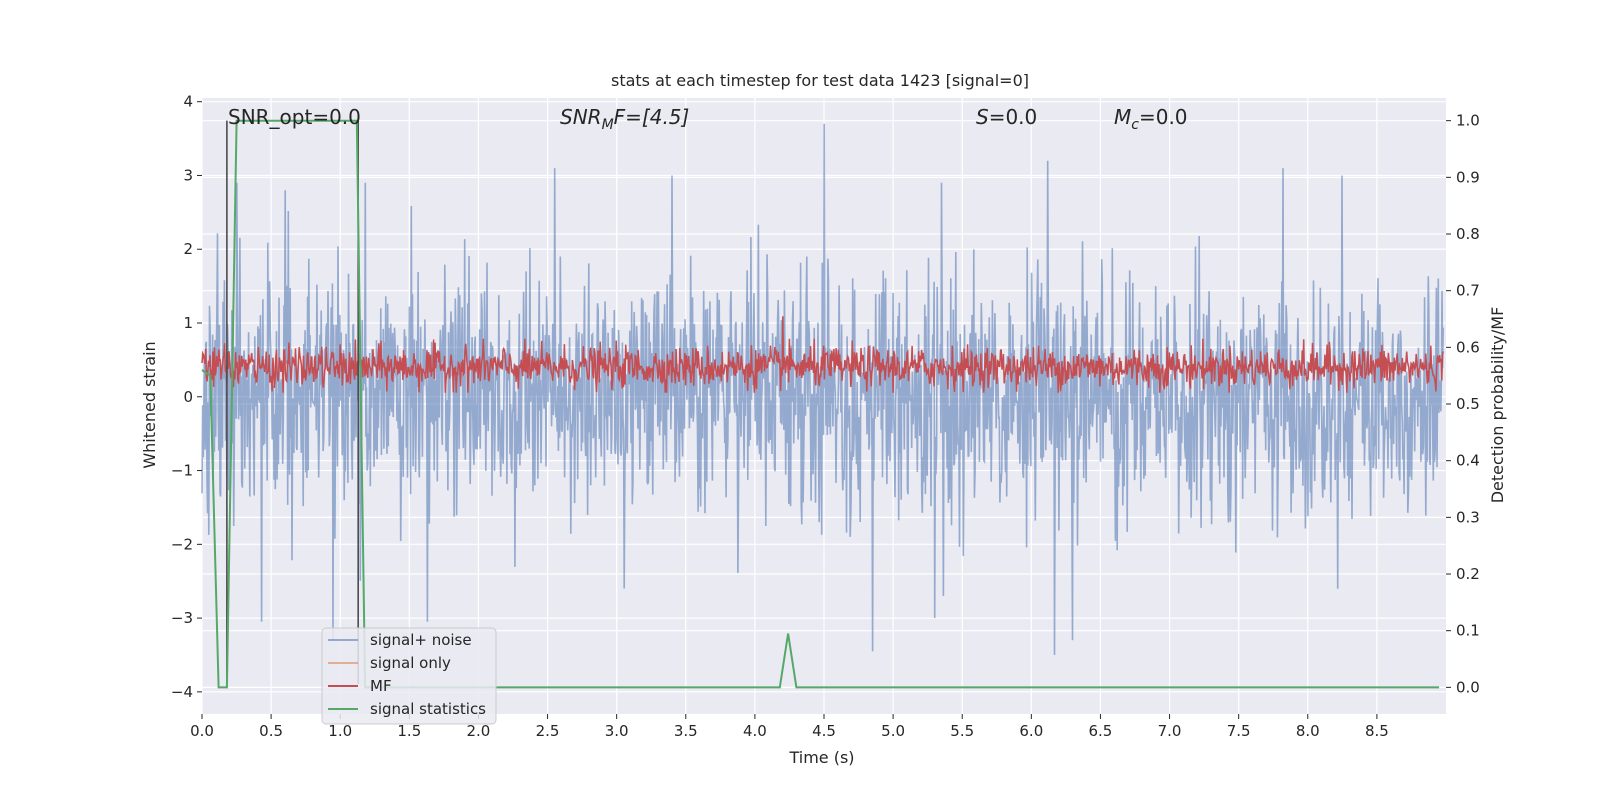 This screenshot has height=800, width=1600. What do you see at coordinates (686, 731) in the screenshot?
I see `x-tick-label-7: 3.5` at bounding box center [686, 731].